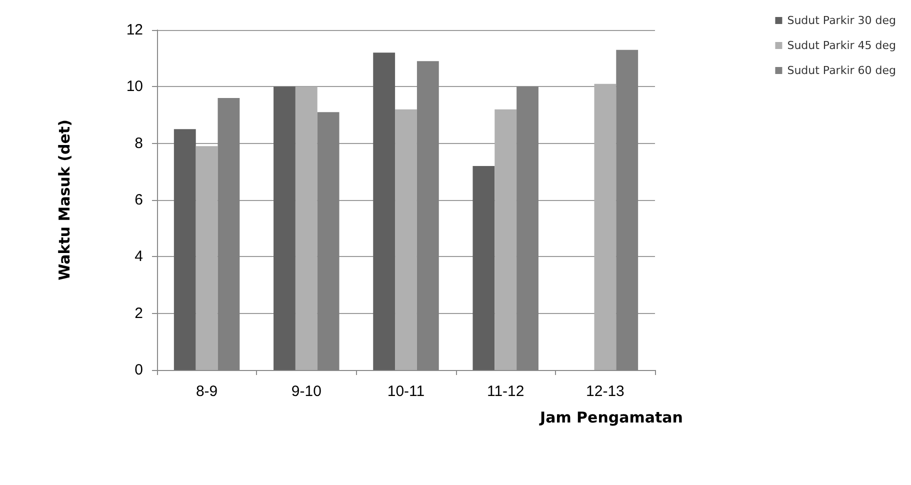  Describe the element at coordinates (605, 391) in the screenshot. I see `x-tick-label: 12-13` at that location.